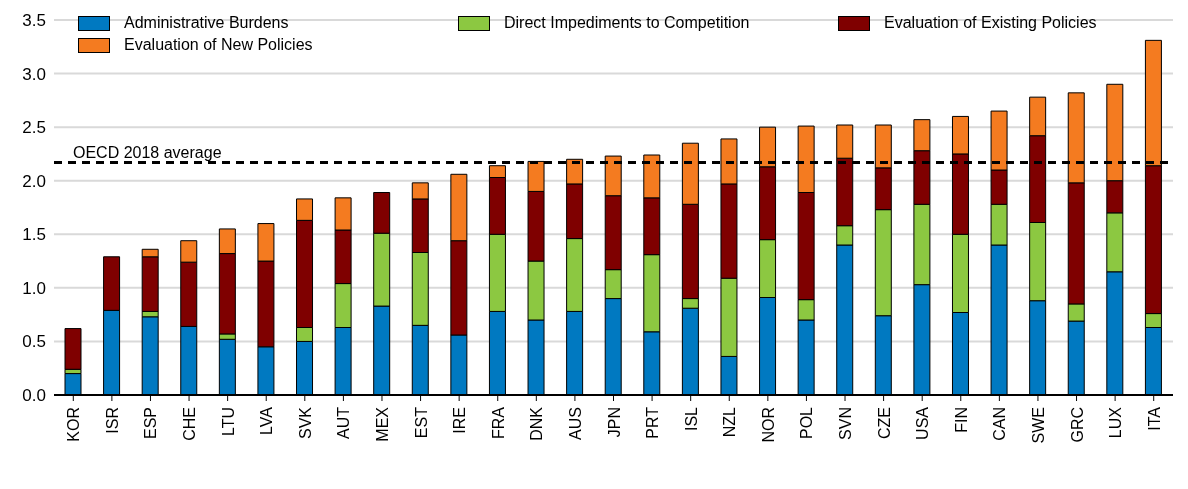 This screenshot has width=1188, height=489. What do you see at coordinates (344, 422) in the screenshot?
I see `x-tick-label: AUT` at bounding box center [344, 422].